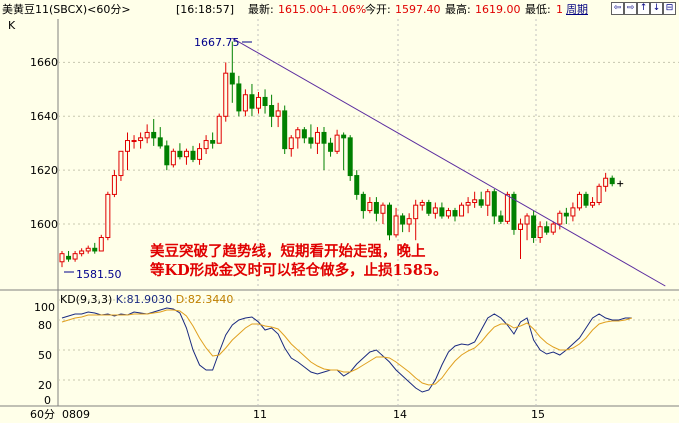  I want to click on nav-down-button: ↓, so click(656, 8).